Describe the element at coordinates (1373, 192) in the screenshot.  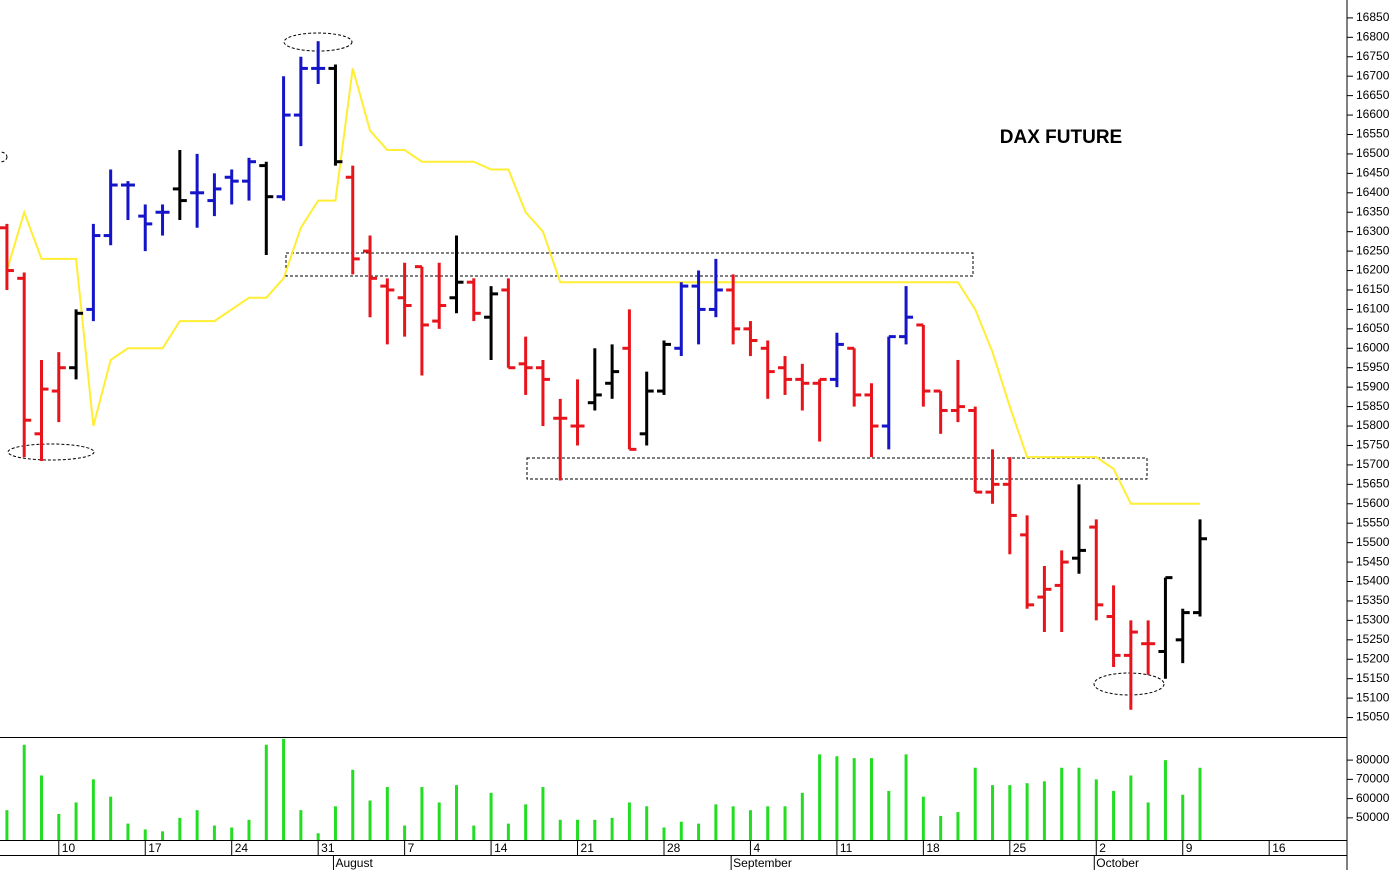
I see `y-tick-label: 16400` at that location.